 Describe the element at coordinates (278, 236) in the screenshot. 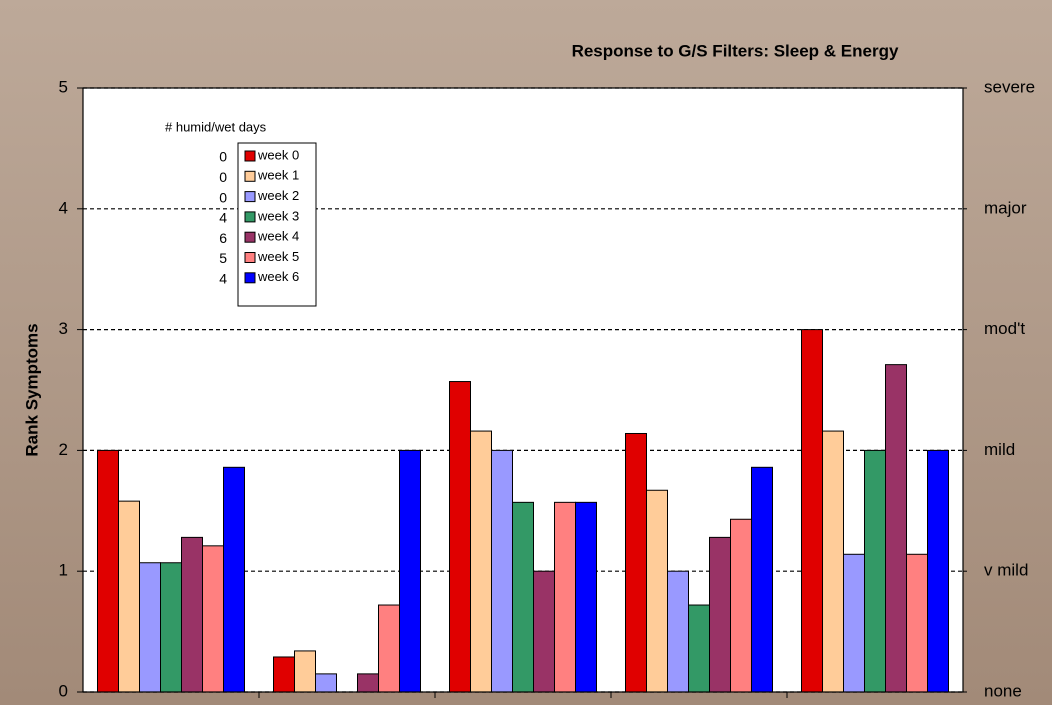

I see `legend-label: week 4` at that location.